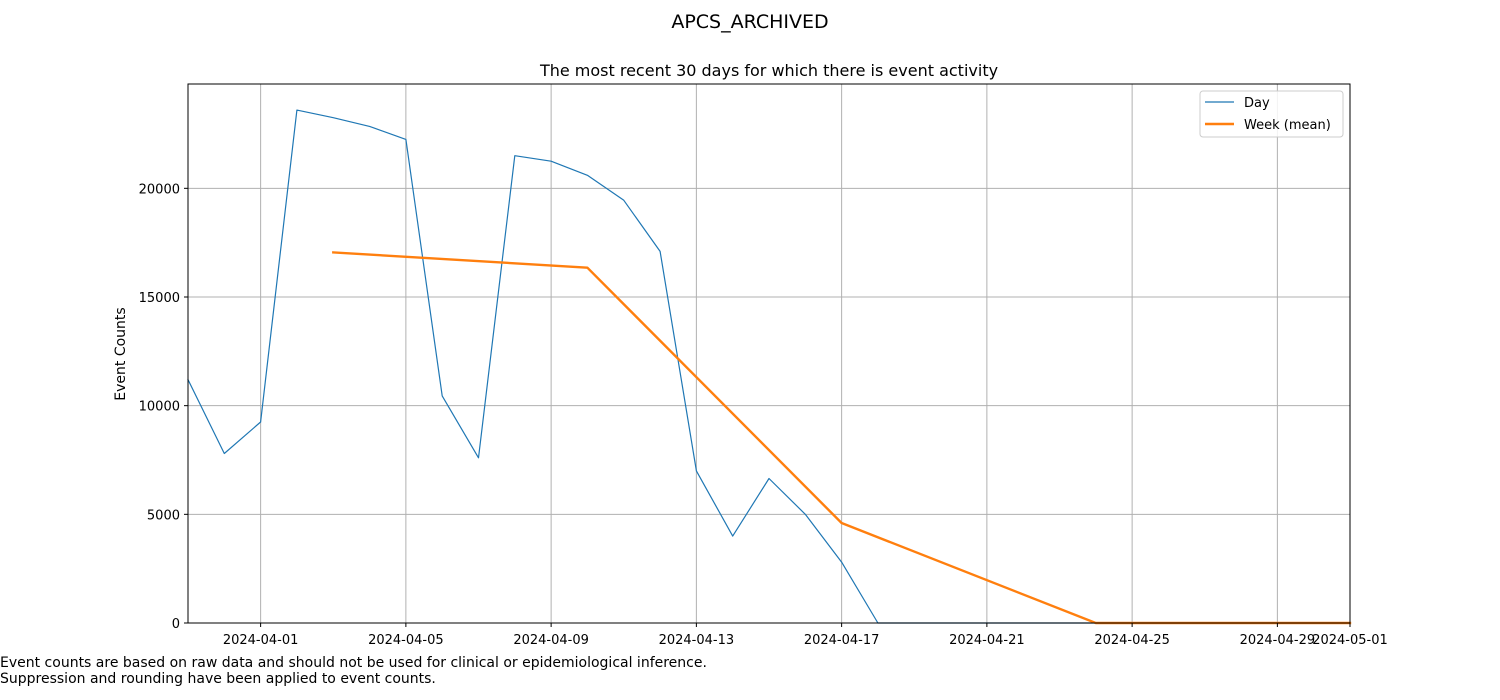 This screenshot has width=1500, height=700. What do you see at coordinates (159, 298) in the screenshot?
I see `y-tick-label: 15000` at bounding box center [159, 298].